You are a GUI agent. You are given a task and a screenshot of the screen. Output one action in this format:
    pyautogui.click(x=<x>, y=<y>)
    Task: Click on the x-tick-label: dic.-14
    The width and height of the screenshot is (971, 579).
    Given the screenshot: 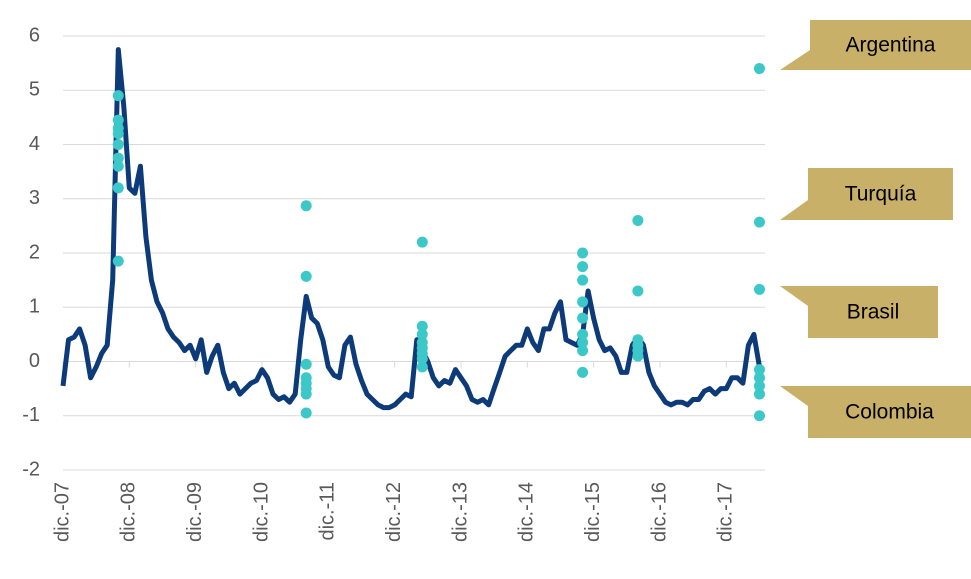 What is the action you would take?
    pyautogui.click(x=527, y=512)
    